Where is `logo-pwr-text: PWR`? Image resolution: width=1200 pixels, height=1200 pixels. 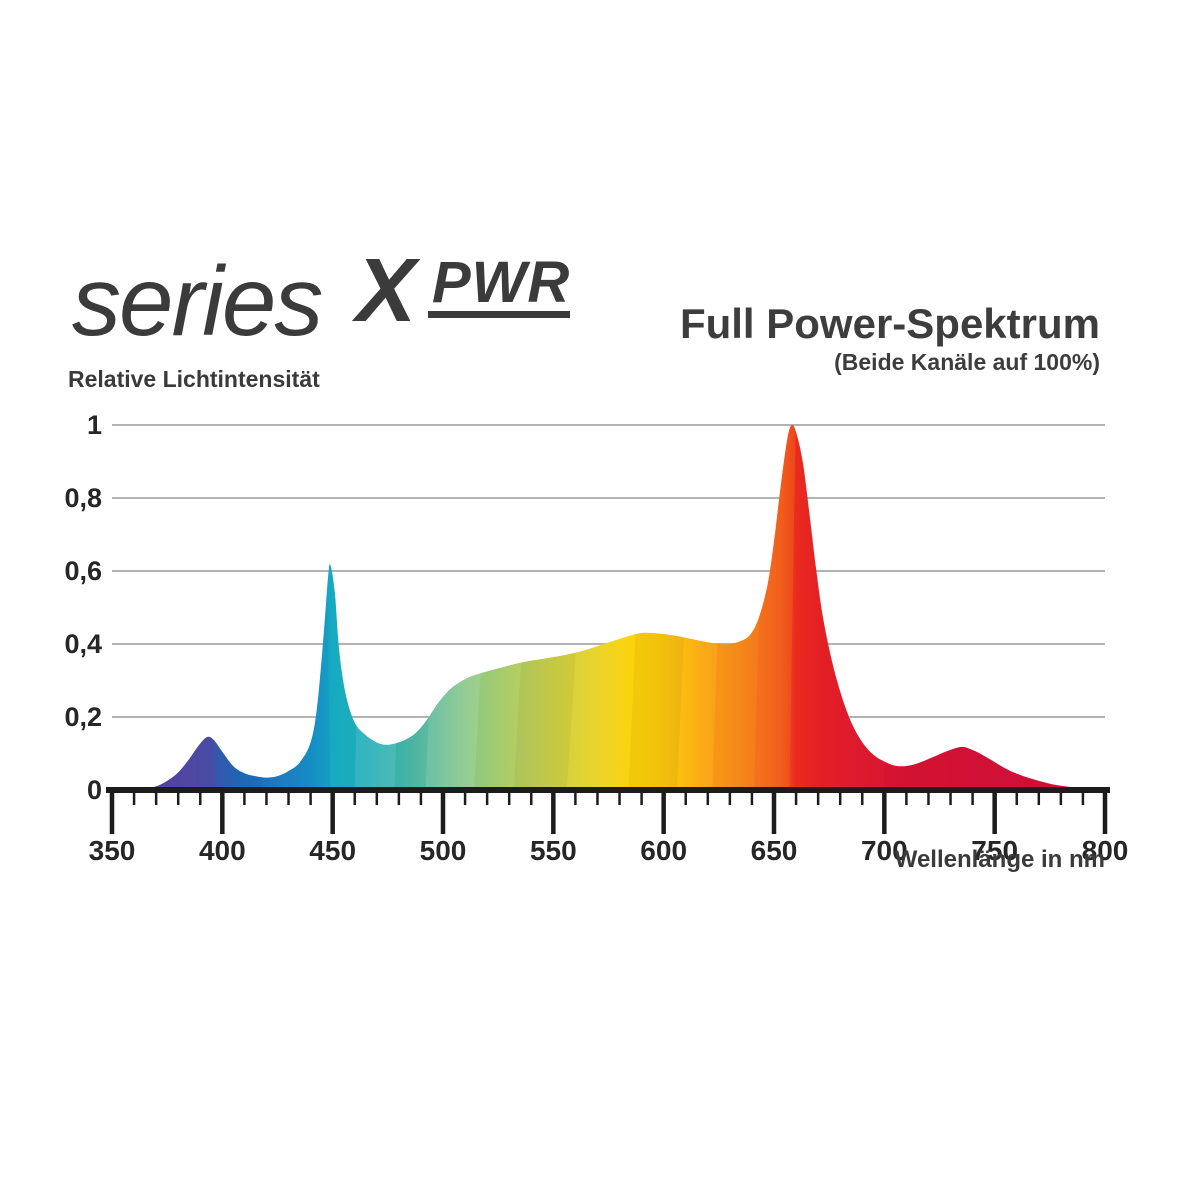
logo-pwr-text: PWR is located at coordinates (501, 282).